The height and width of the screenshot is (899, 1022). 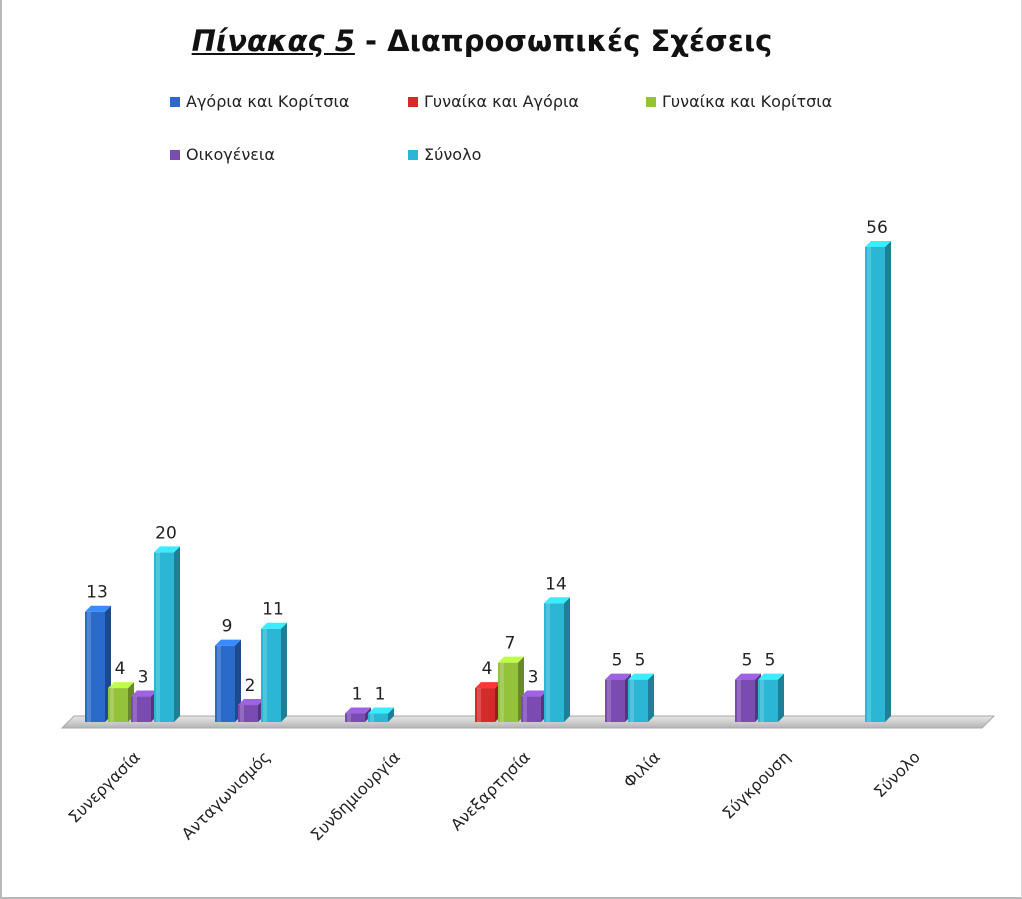 What do you see at coordinates (166, 533) in the screenshot?
I see `data-label: 20` at bounding box center [166, 533].